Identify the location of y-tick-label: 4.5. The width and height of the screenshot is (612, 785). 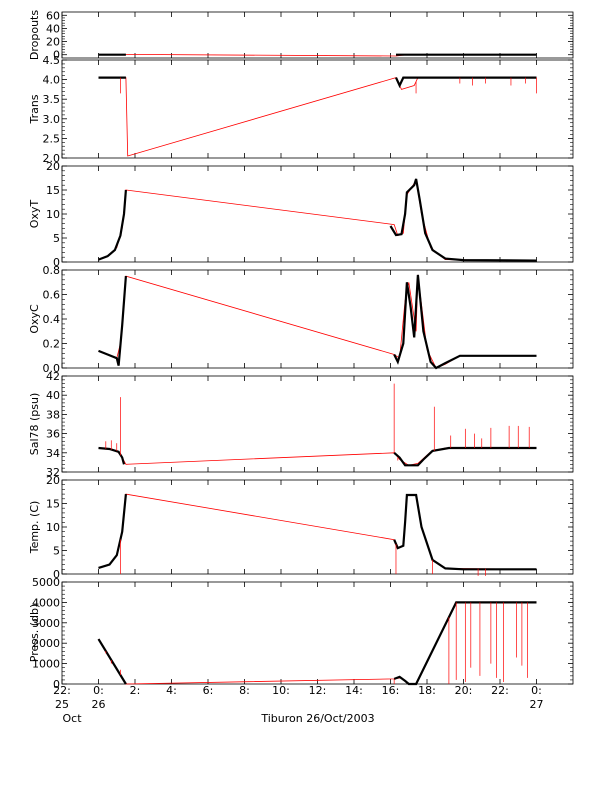
(52, 60).